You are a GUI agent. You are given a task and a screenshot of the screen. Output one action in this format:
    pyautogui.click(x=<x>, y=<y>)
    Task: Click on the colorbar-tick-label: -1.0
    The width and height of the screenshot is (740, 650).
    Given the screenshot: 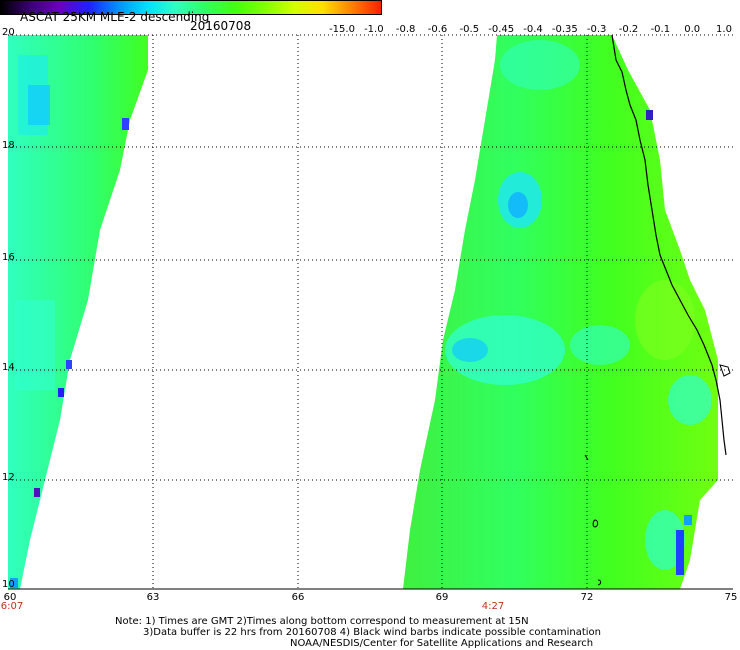 What is the action you would take?
    pyautogui.click(x=374, y=29)
    